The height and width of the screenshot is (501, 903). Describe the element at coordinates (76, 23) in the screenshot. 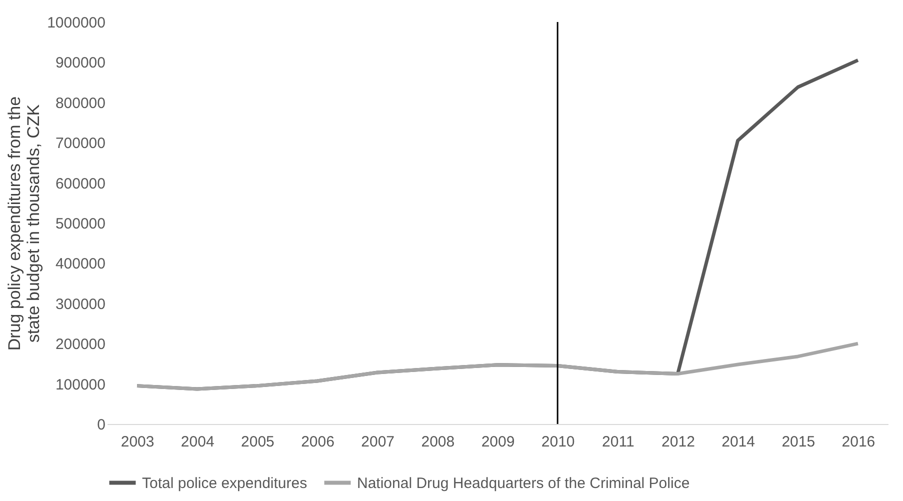

I see `y-tick-label: 1000000` at that location.